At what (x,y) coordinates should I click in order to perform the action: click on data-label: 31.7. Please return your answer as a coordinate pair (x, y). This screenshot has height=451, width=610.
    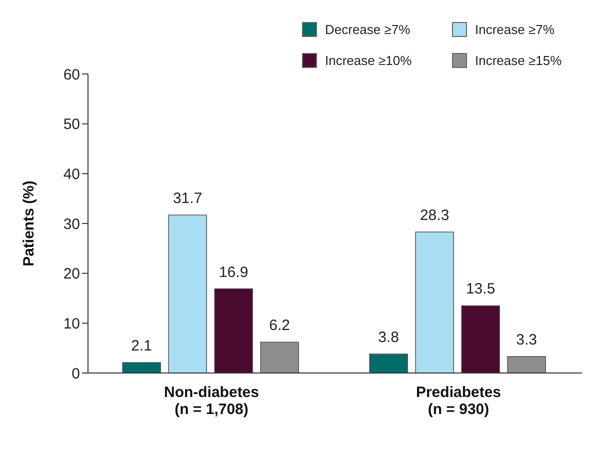
    Looking at the image, I should click on (187, 199).